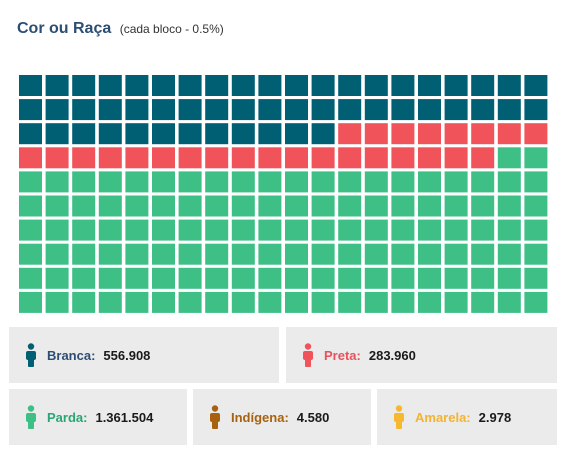 The width and height of the screenshot is (567, 464). I want to click on legend-label-indigena: Indígena:, so click(260, 417).